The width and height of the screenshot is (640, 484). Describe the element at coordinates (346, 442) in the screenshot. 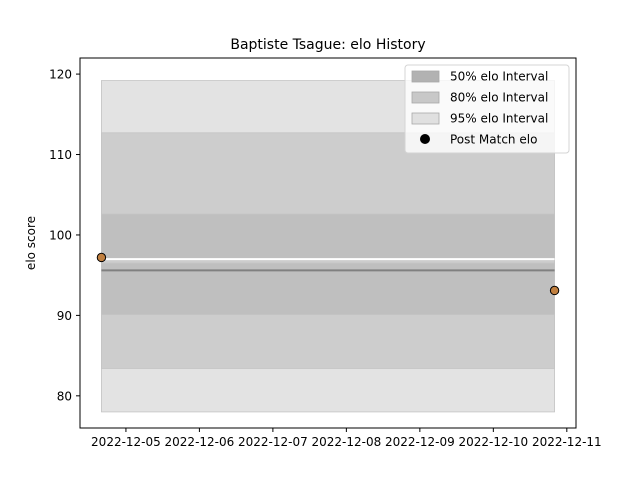

I see `x-tick-label-3: 2022-12-08` at that location.